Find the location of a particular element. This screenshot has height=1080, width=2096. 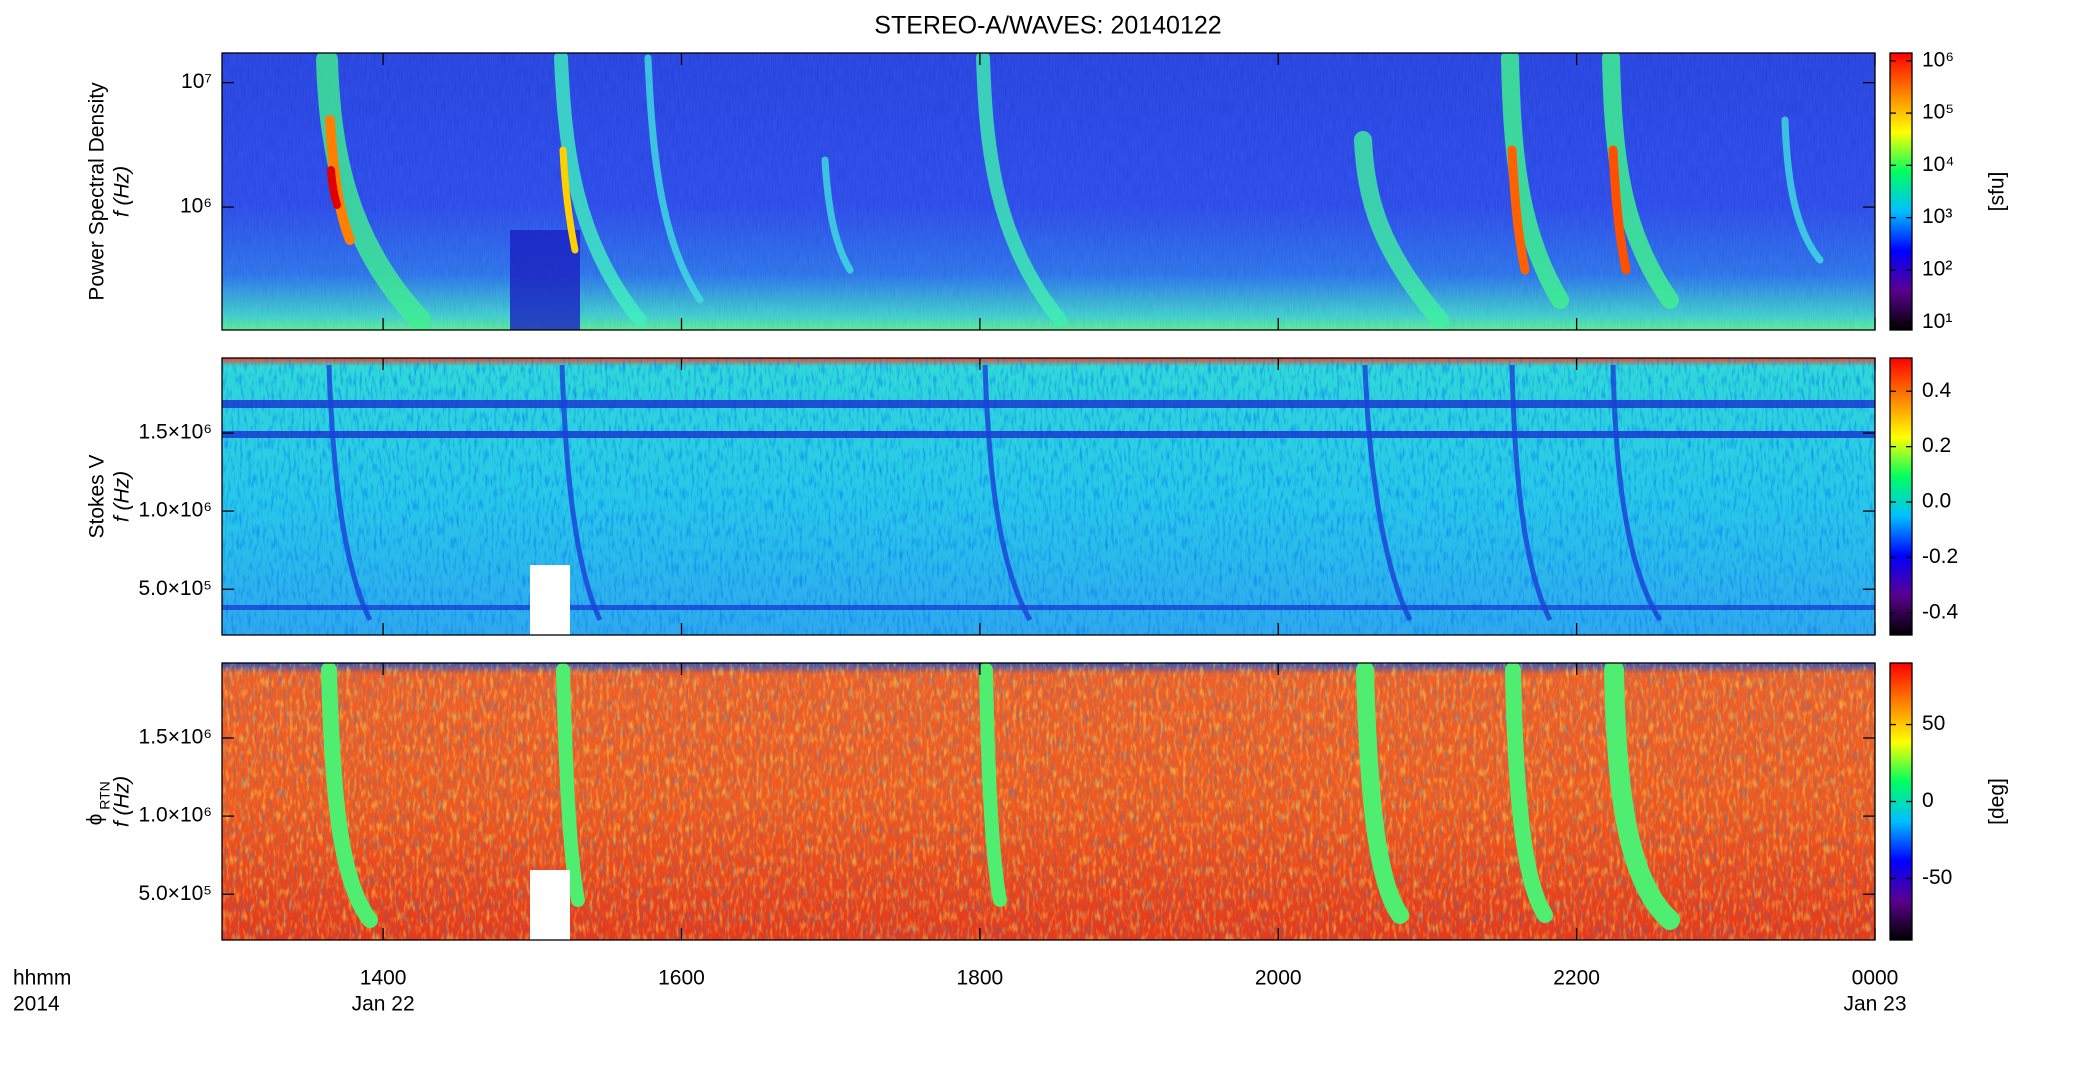

x-axis-label: hhmm is located at coordinates (42, 978).